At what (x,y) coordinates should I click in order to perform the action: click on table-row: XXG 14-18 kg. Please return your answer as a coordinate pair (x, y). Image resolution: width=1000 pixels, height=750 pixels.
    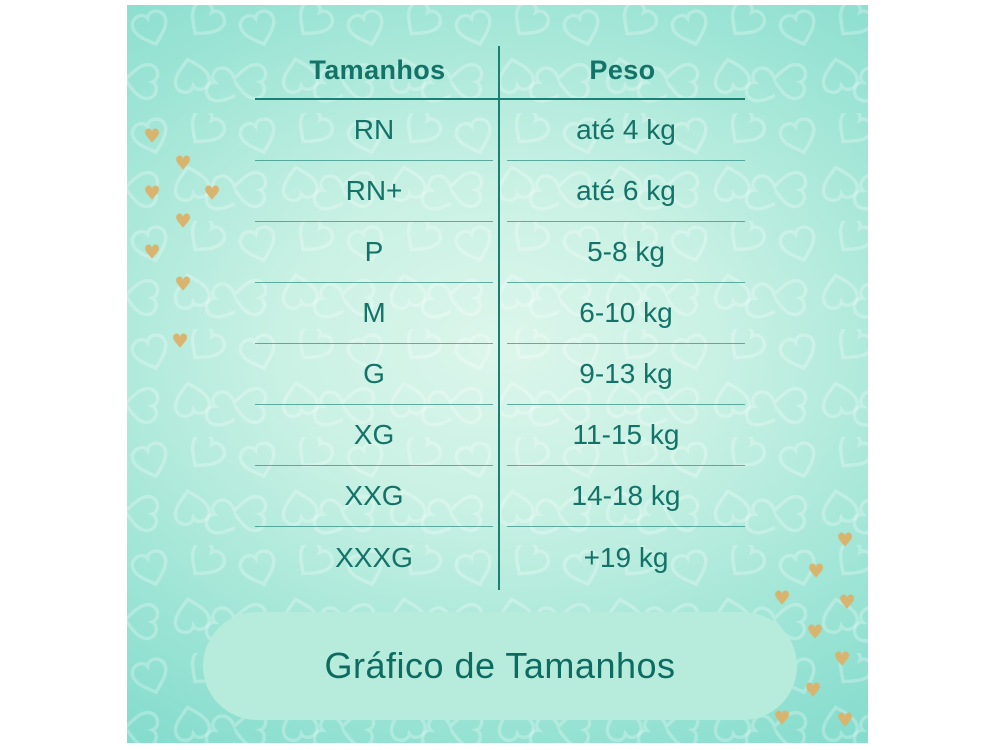
    Looking at the image, I should click on (500, 496).